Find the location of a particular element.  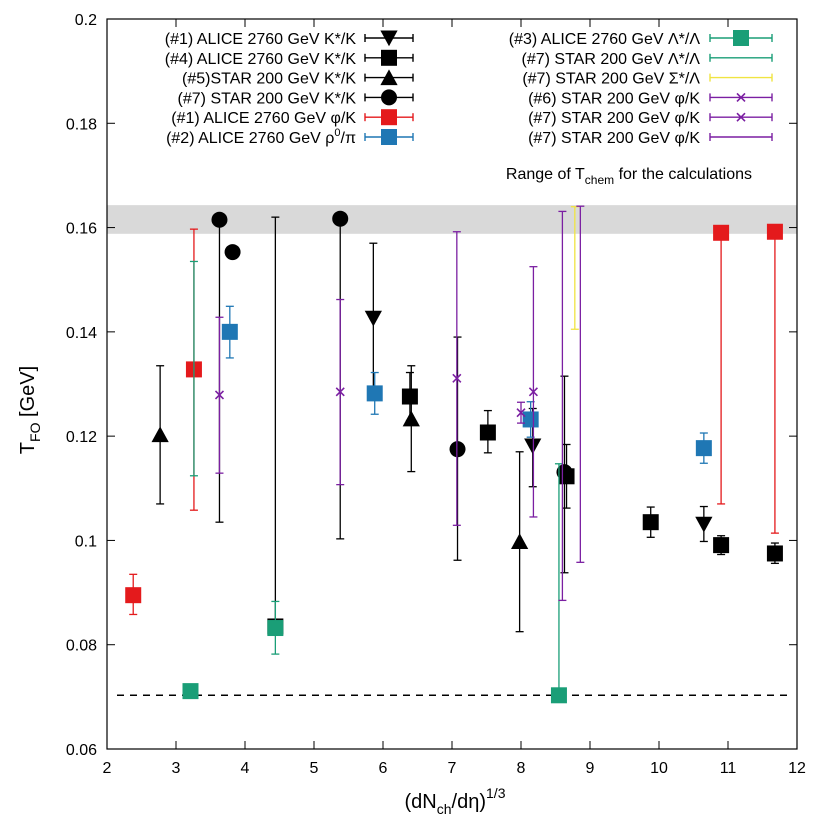

legend-label-text: (#1) ALICE 2760 GeV K*/K is located at coordinates (261, 39).